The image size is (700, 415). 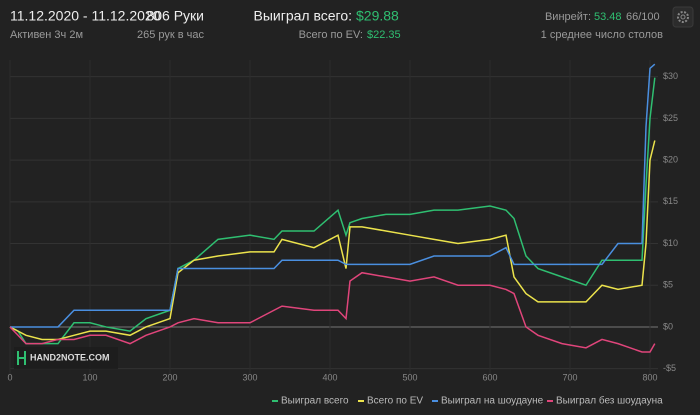 I want to click on ev-value: $22.35, so click(x=384, y=35).